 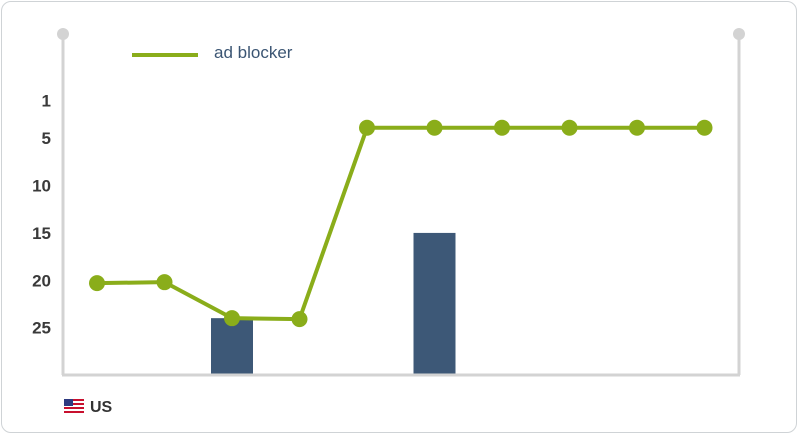 I want to click on y-tick-label: 5, so click(x=46, y=138).